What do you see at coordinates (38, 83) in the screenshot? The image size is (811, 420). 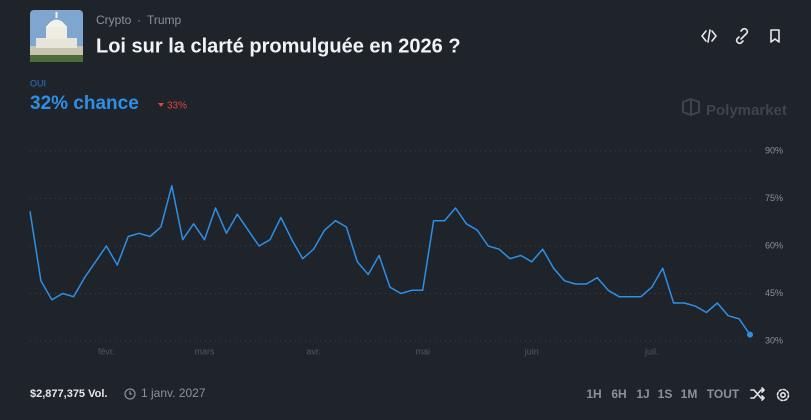 I see `outcome-label: OUI` at bounding box center [38, 83].